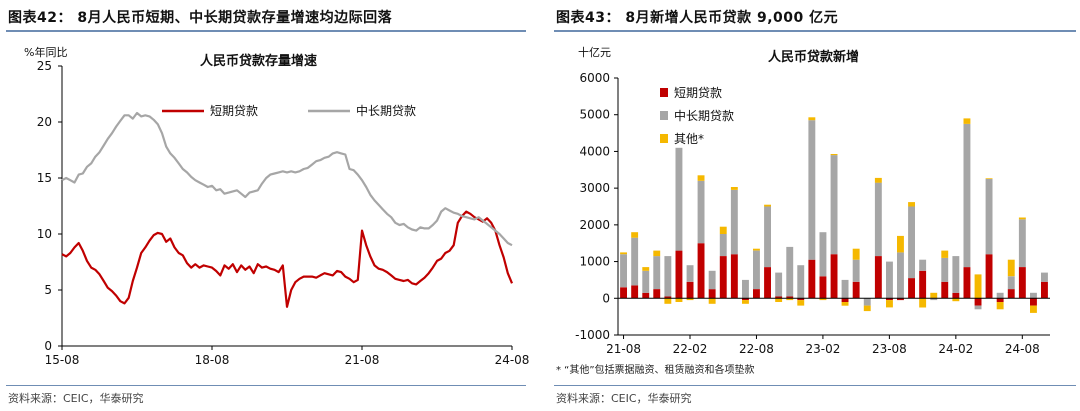  Describe the element at coordinates (814, 57) in the screenshot. I see `right-chart-title: 人民币贷款新增` at that location.